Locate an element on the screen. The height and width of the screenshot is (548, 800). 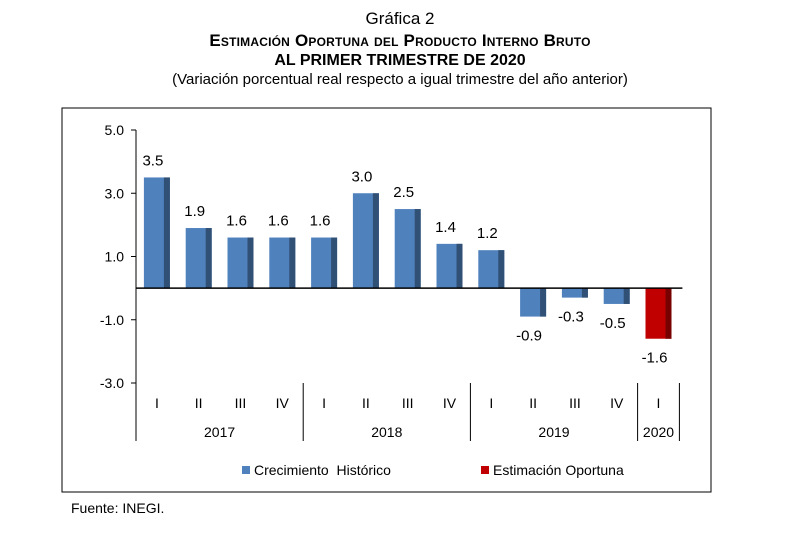
year-label: 2020 is located at coordinates (658, 432).